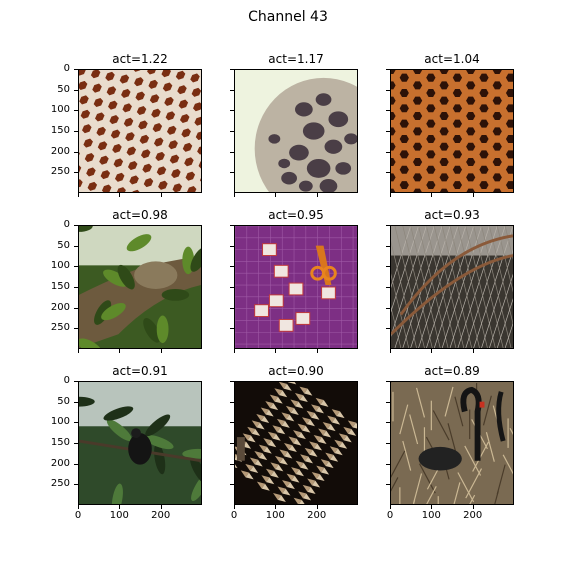 The image size is (576, 576). Describe the element at coordinates (296, 287) in the screenshot. I see `panel-image-craft-mat` at that location.